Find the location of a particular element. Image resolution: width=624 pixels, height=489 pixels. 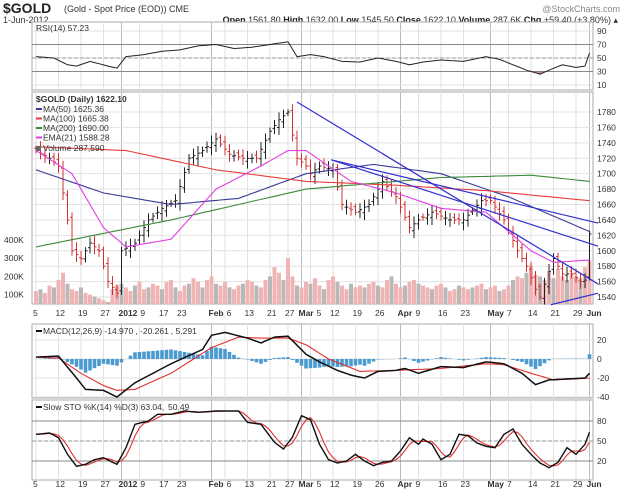

date-tick-label: Feb is located at coordinates (216, 313).